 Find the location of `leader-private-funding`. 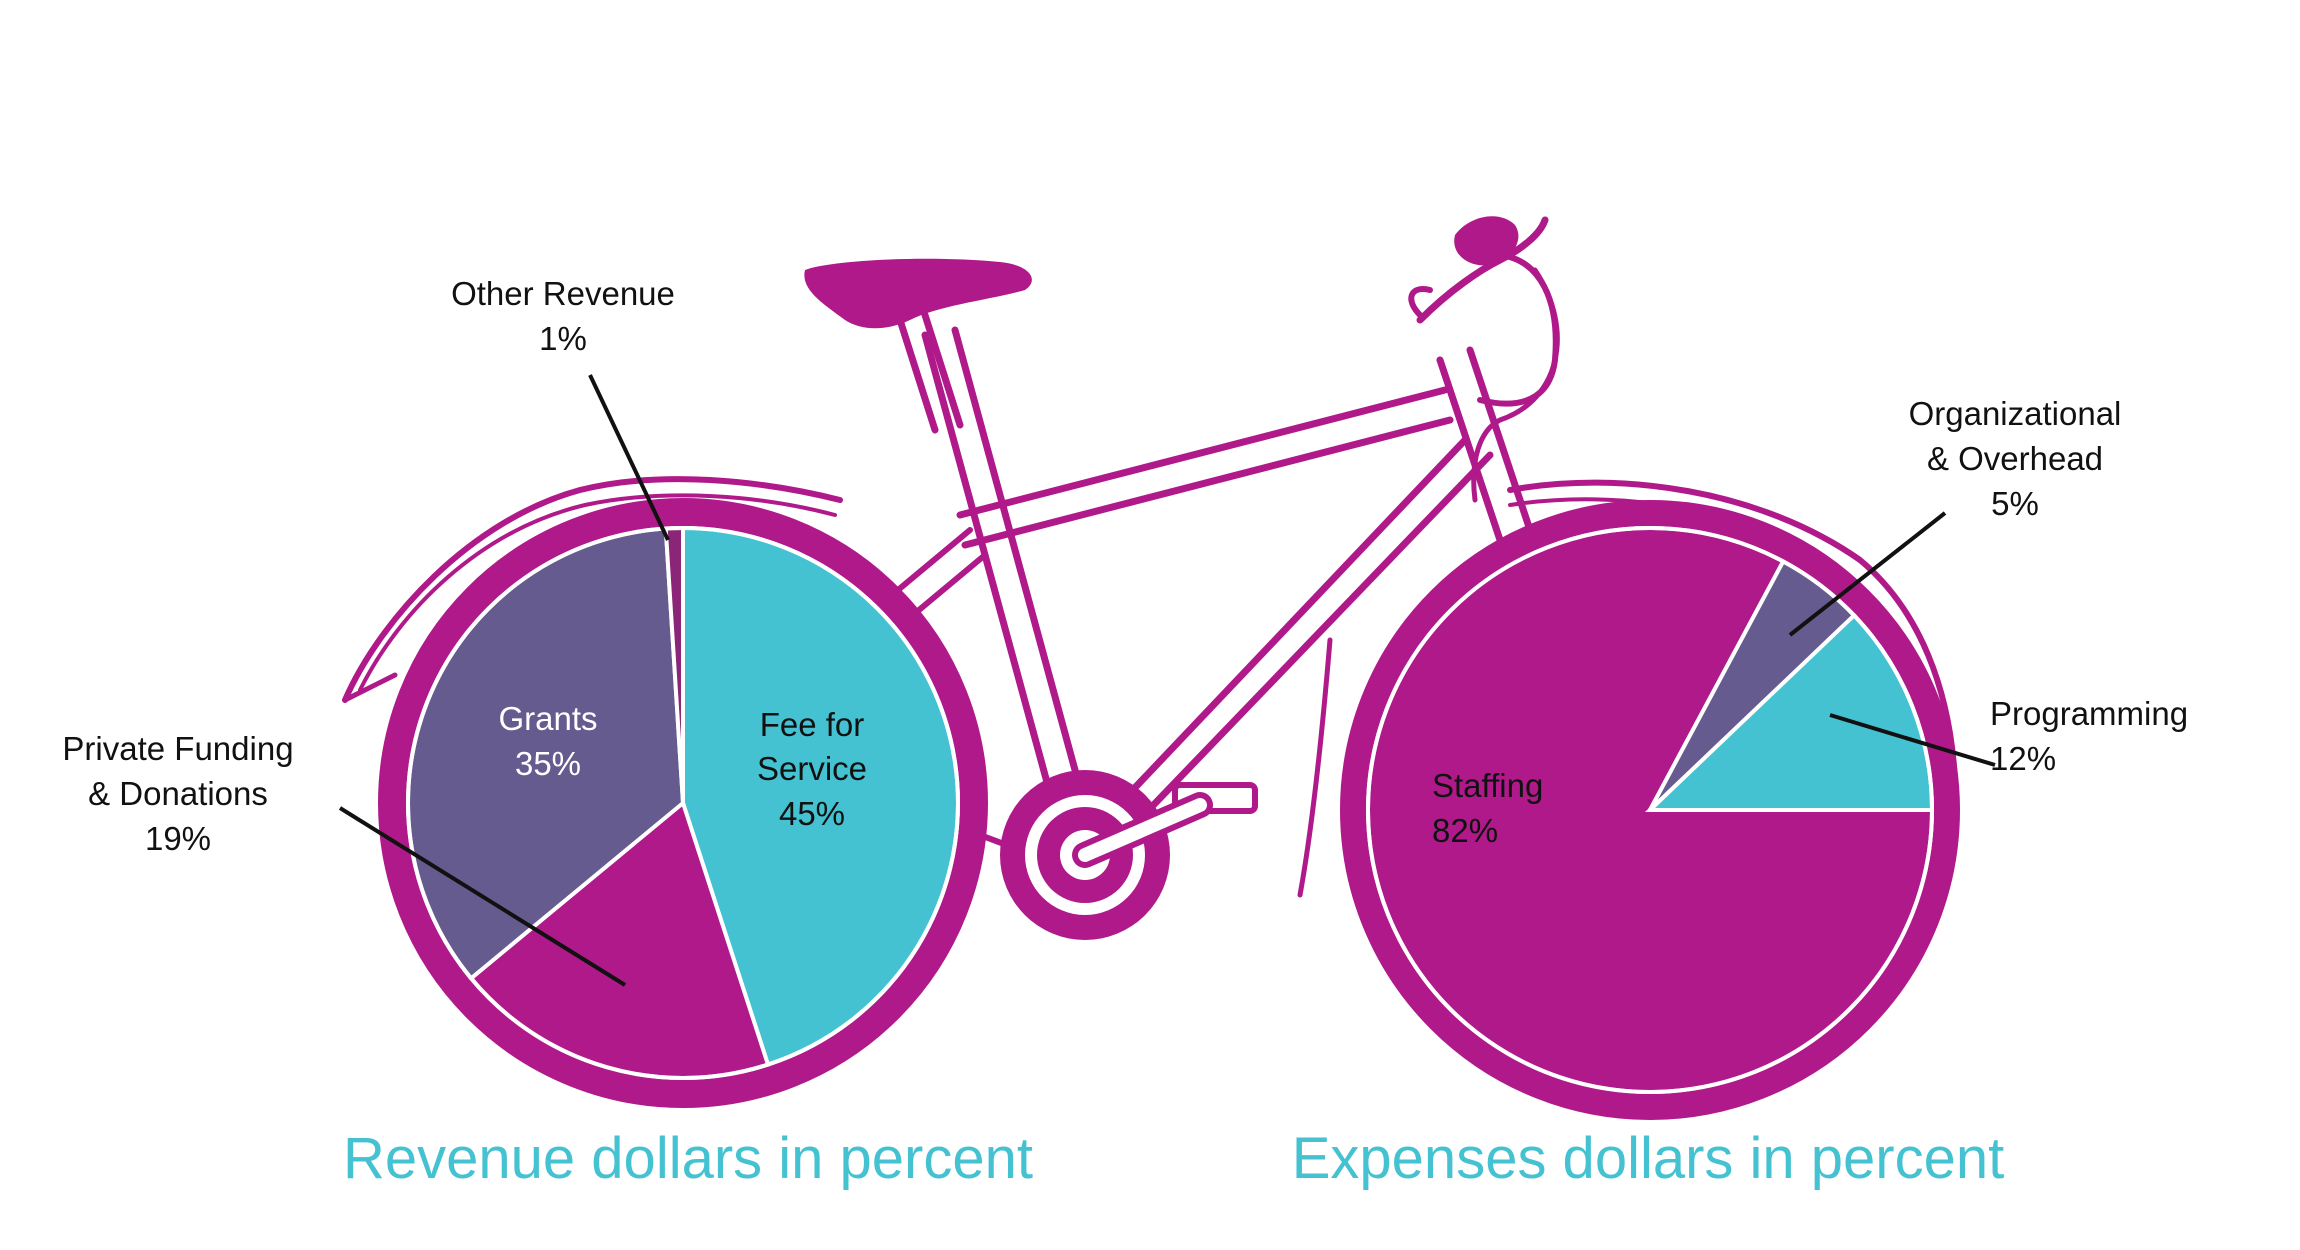

leader-private-funding is located at coordinates (482, 896).